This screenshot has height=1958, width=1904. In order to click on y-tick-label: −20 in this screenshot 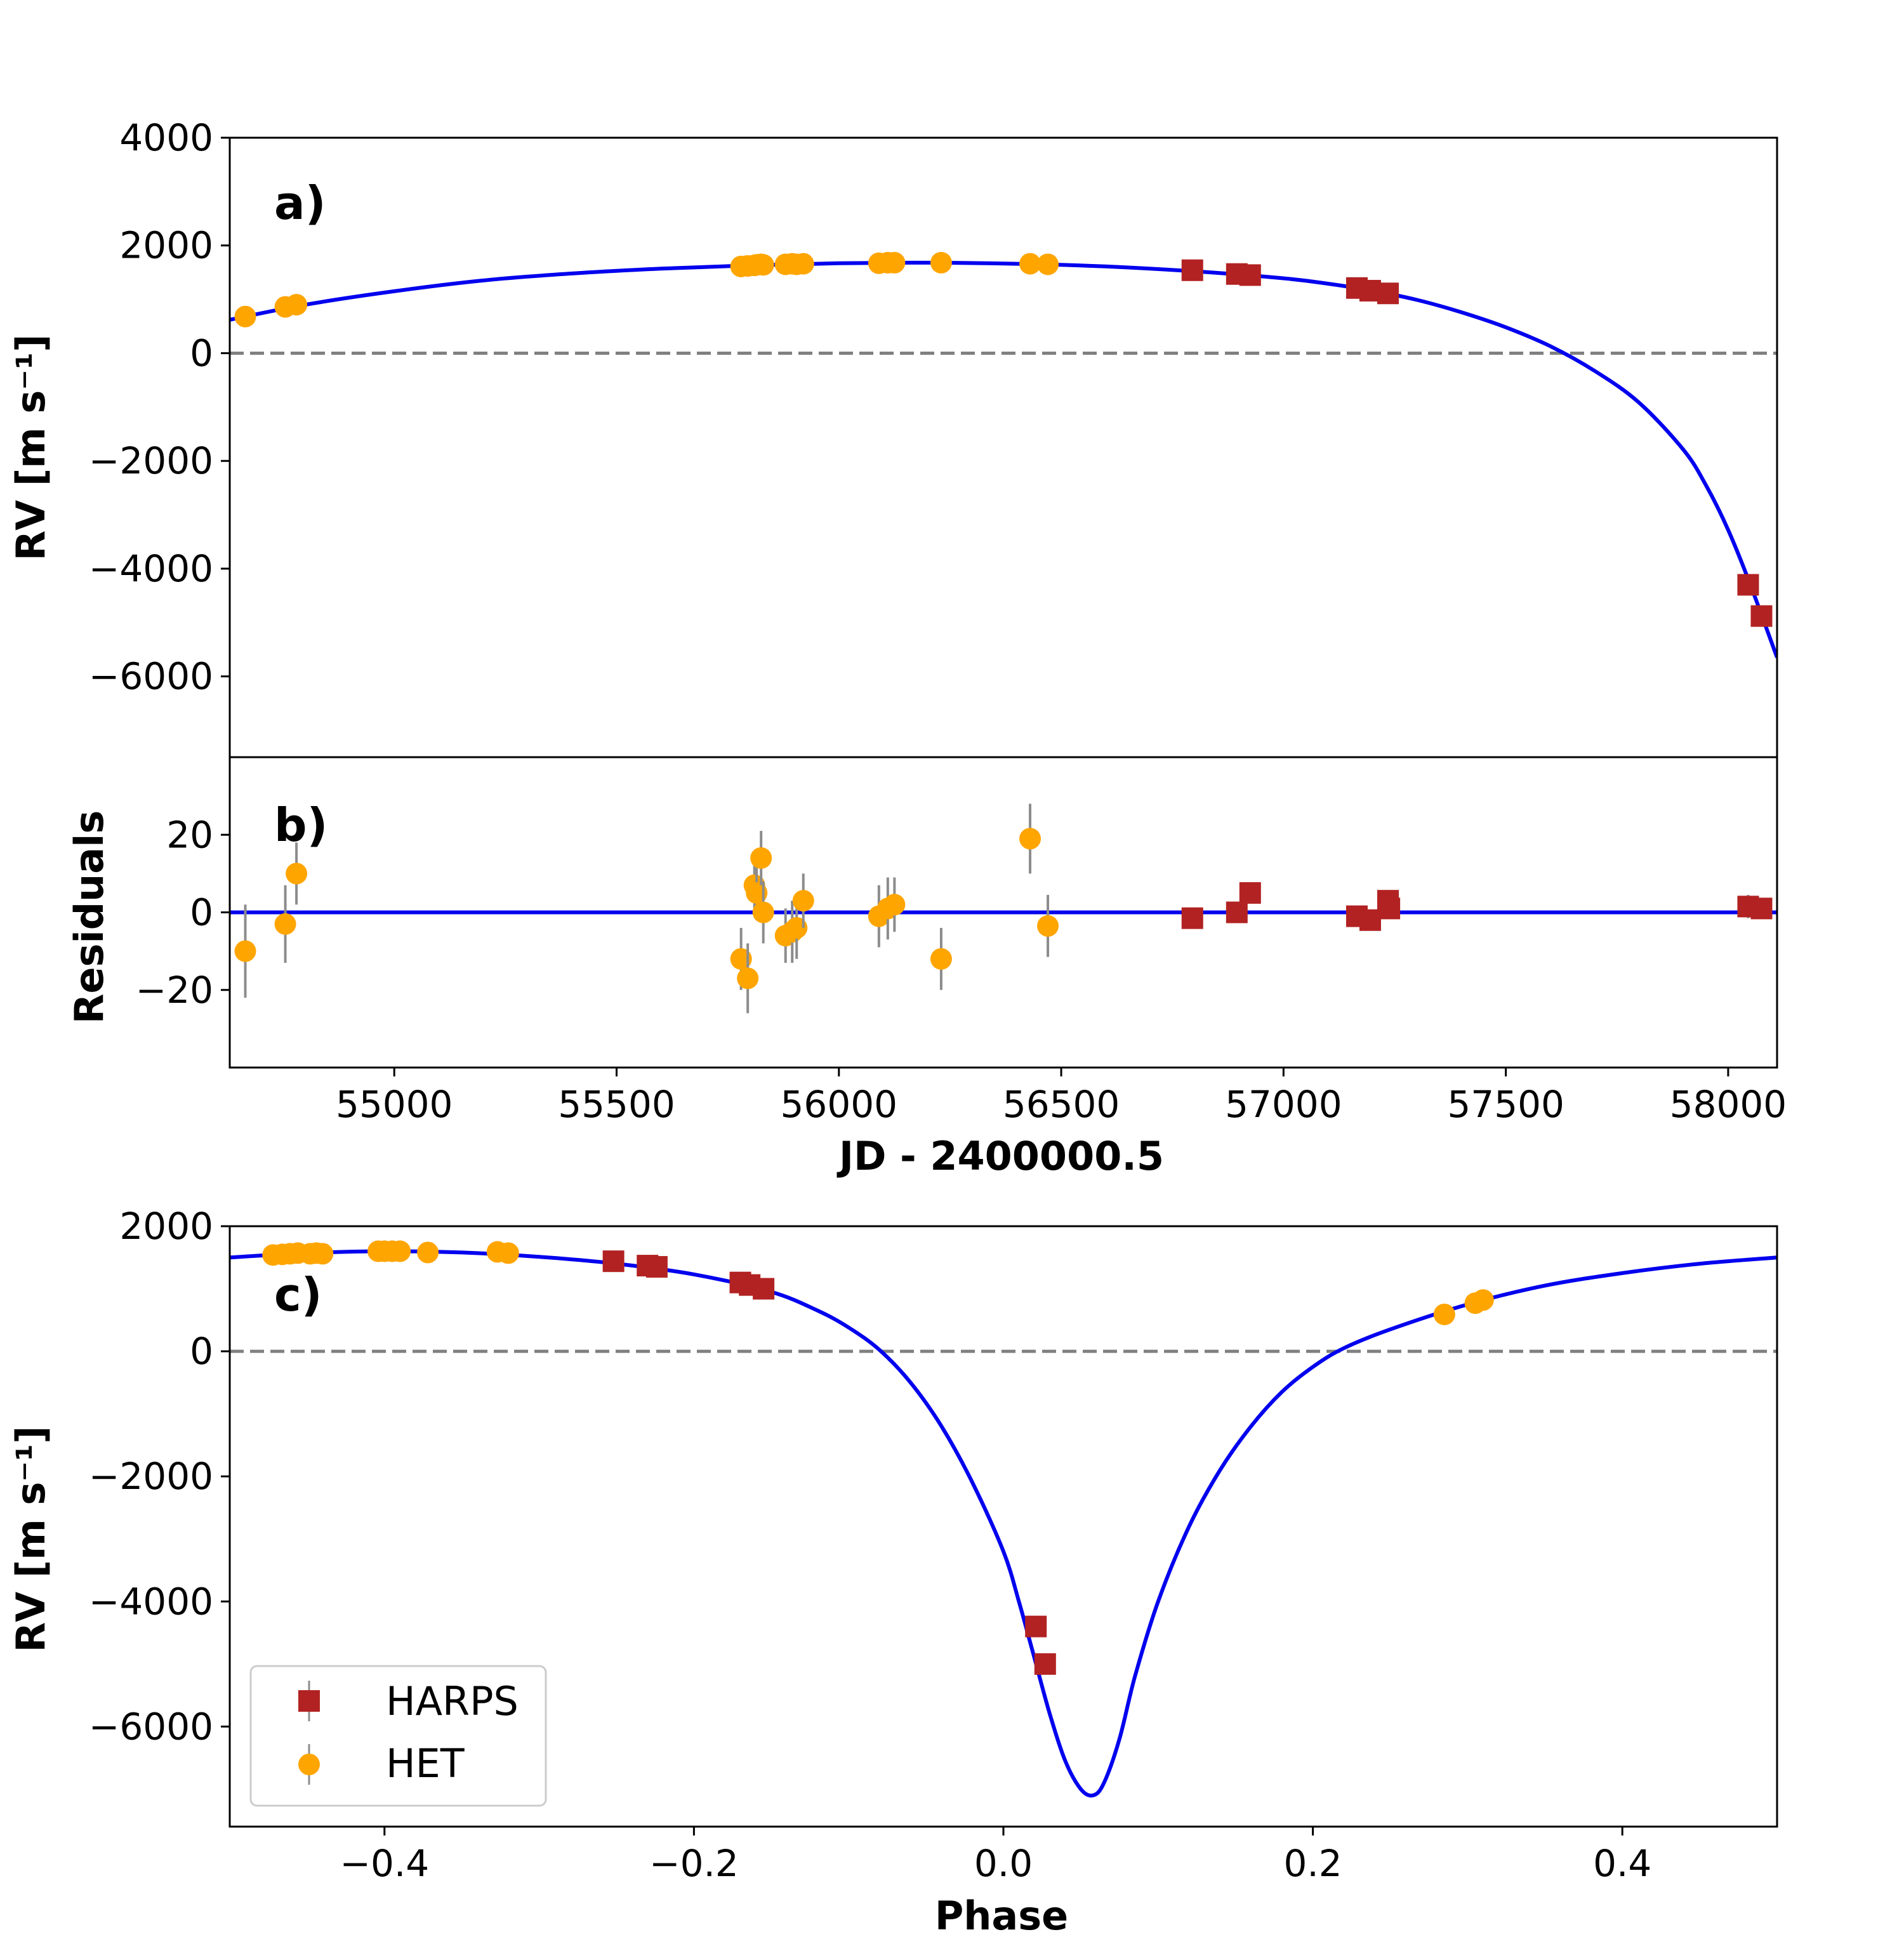, I will do `click(175, 990)`.